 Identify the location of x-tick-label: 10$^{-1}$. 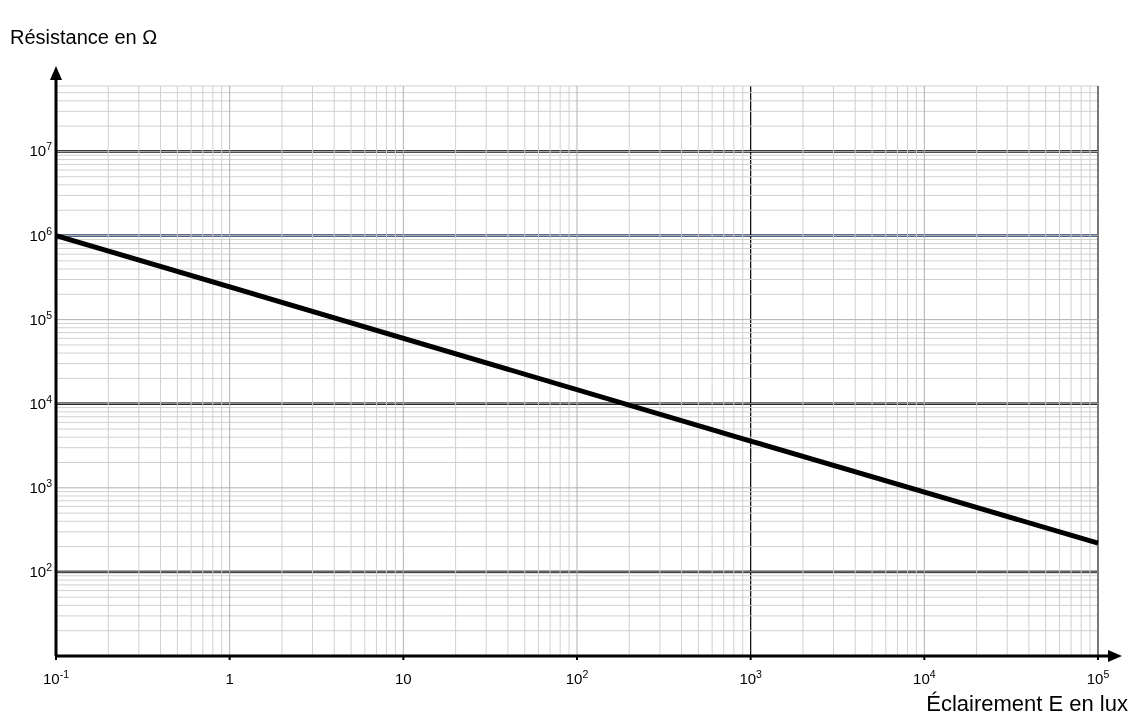
(56, 677).